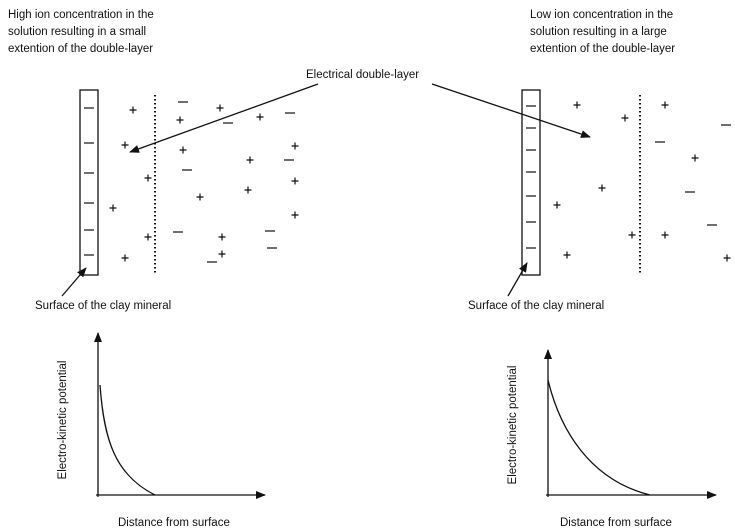 The image size is (735, 531). I want to click on caption-line: High ion concentration in the, so click(81, 15).